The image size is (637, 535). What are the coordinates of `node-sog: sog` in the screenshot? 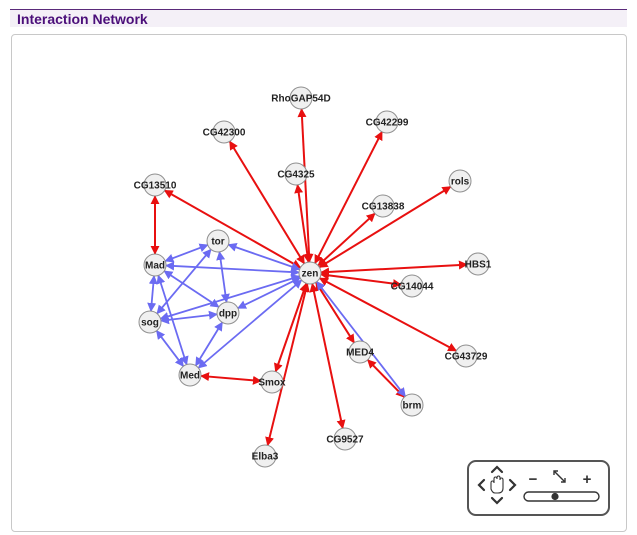 It's located at (150, 322).